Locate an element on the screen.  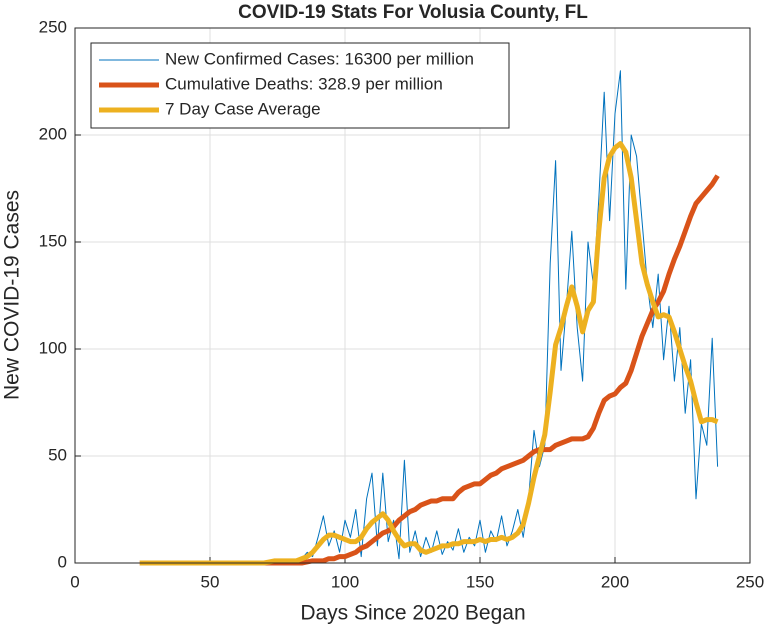
x-tick-label: 250 is located at coordinates (750, 581).